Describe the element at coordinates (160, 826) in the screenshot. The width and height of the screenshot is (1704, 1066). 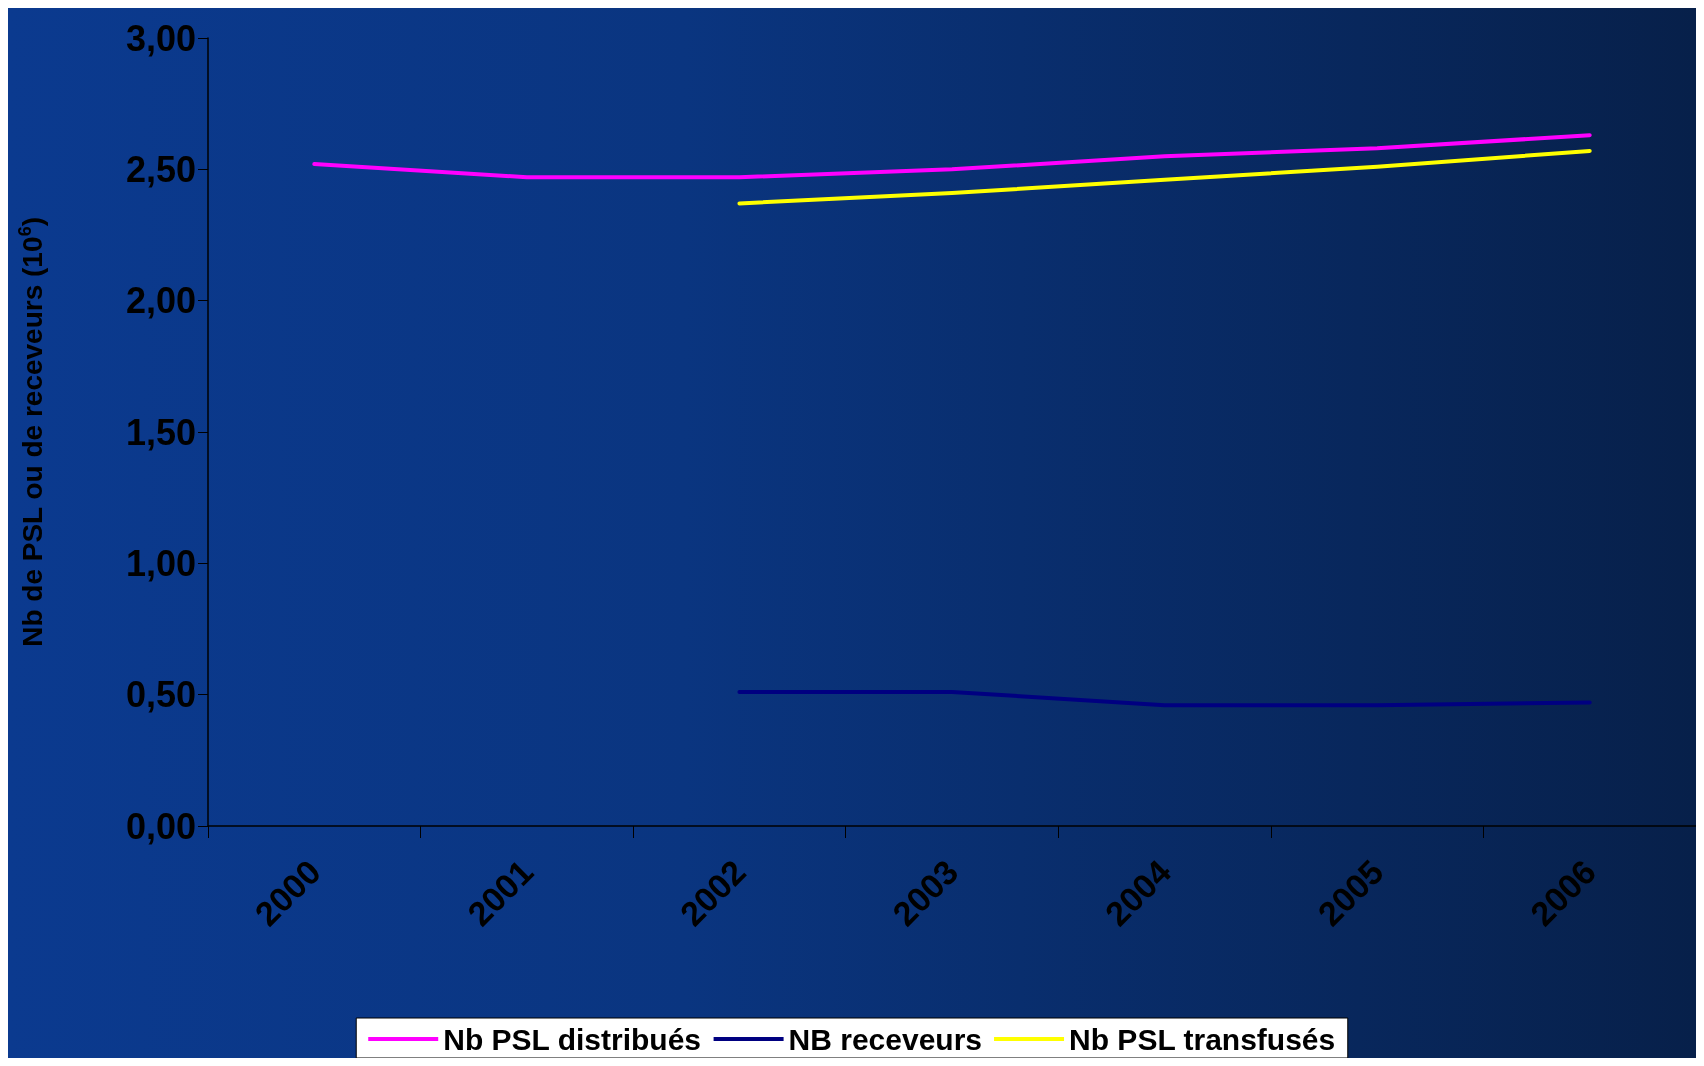
I see `y-tick-label: 0,00` at that location.